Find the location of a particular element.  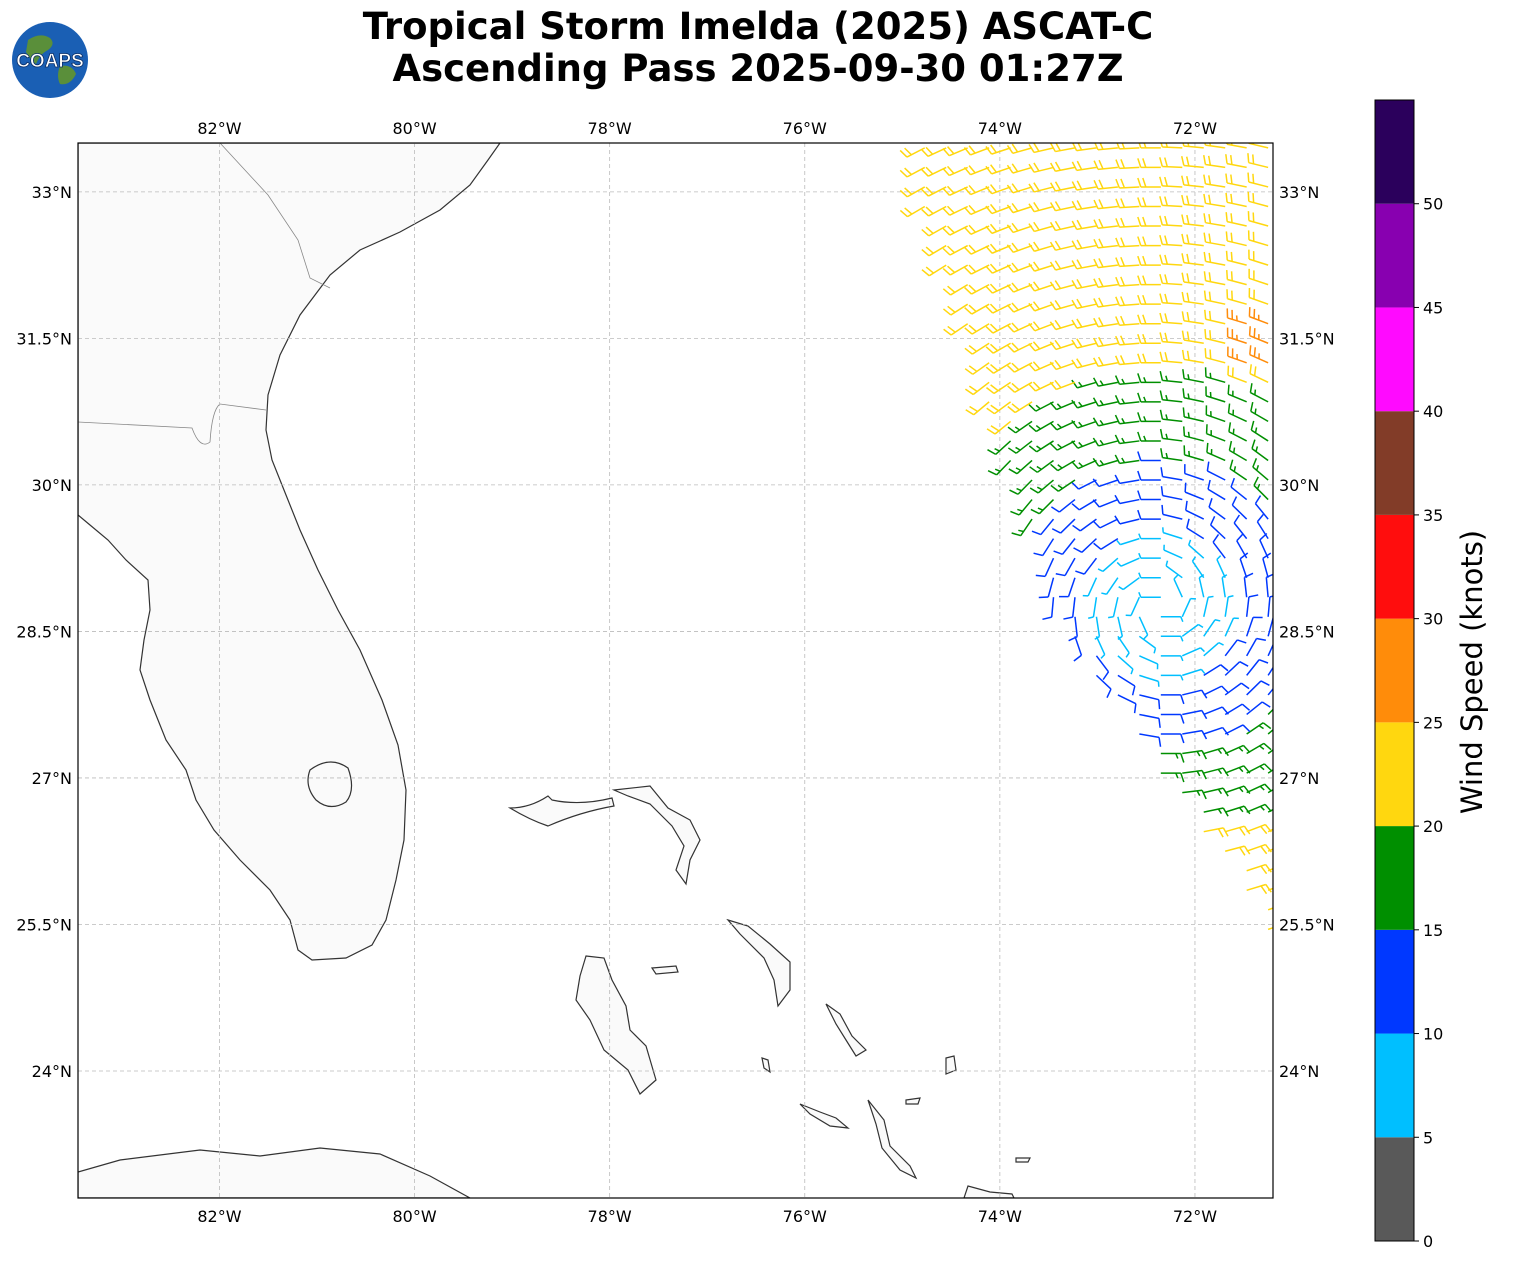

lat-tick-label: 24°N is located at coordinates (1299, 1071).